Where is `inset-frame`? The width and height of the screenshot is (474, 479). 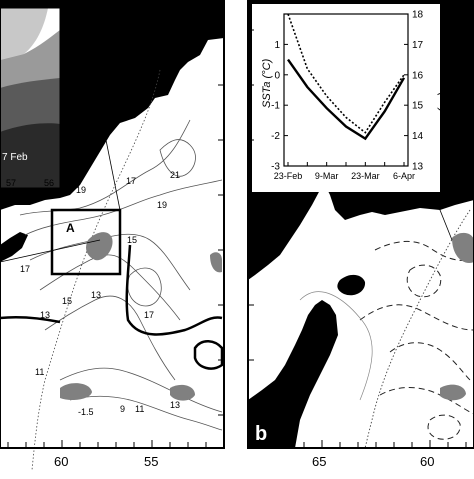 inset-frame is located at coordinates (30, 98).